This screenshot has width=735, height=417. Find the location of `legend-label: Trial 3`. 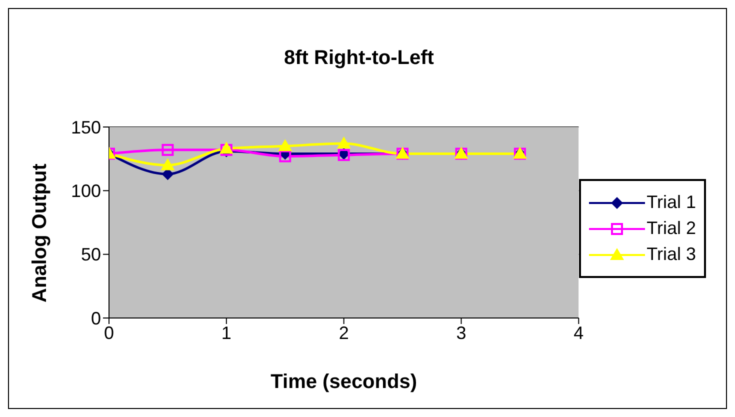

legend-label: Trial 3 is located at coordinates (671, 254).